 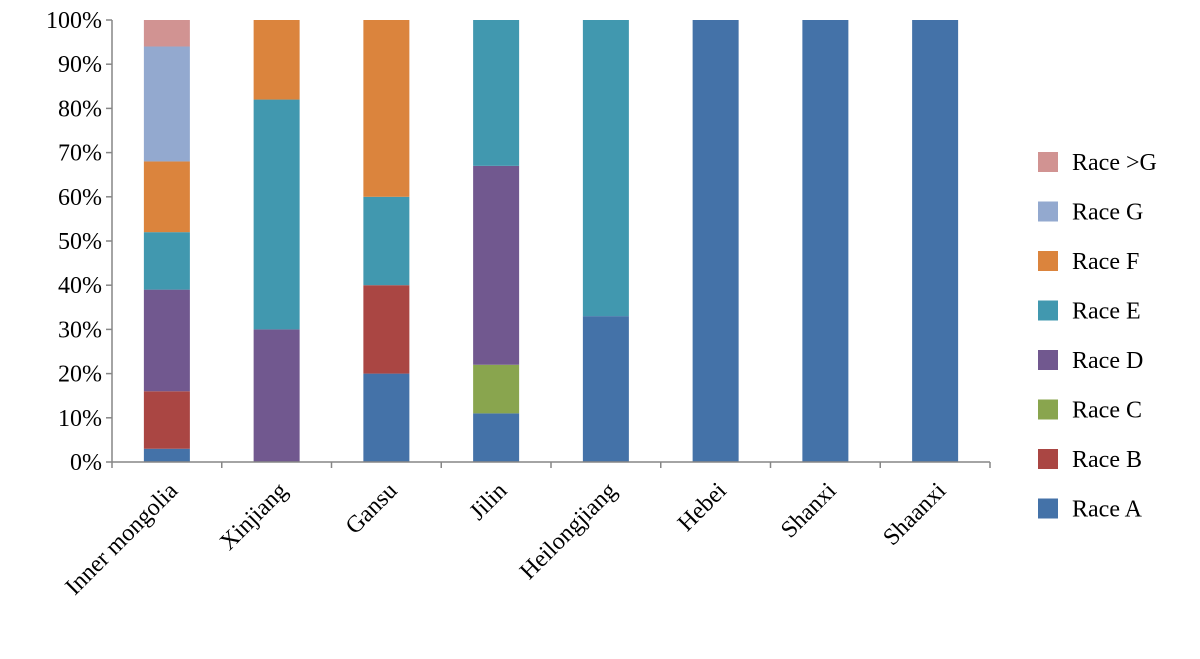 What do you see at coordinates (372, 509) in the screenshot?
I see `category-label-gansu: Gansu` at bounding box center [372, 509].